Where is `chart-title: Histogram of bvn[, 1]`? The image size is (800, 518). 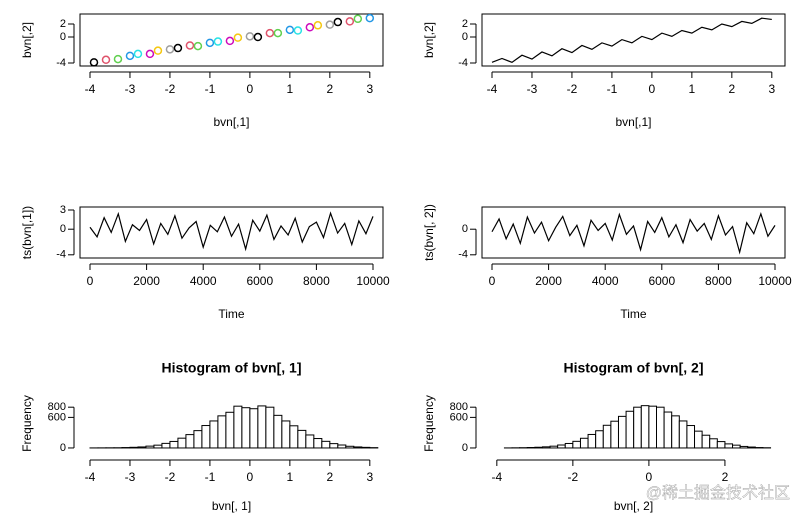
chart-title: Histogram of bvn[, 1] is located at coordinates (231, 368).